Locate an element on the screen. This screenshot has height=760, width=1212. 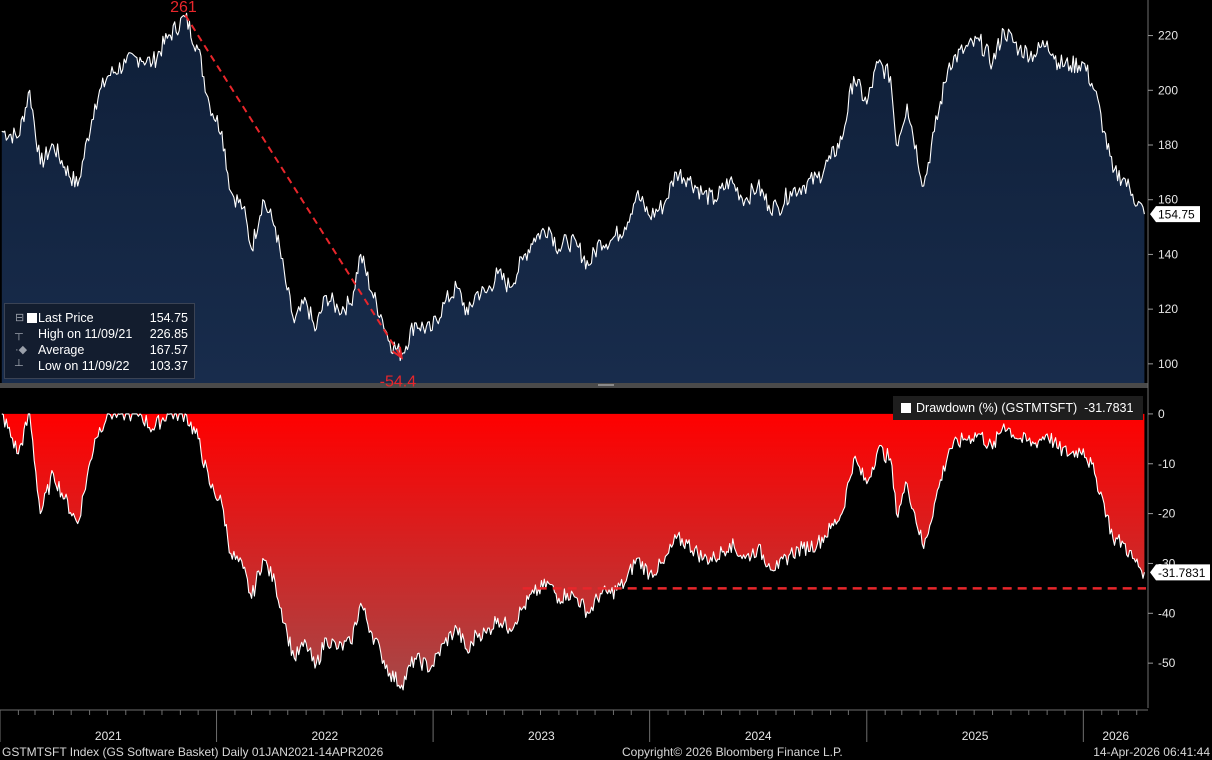
arrowhead-icon is located at coordinates (398, 353).